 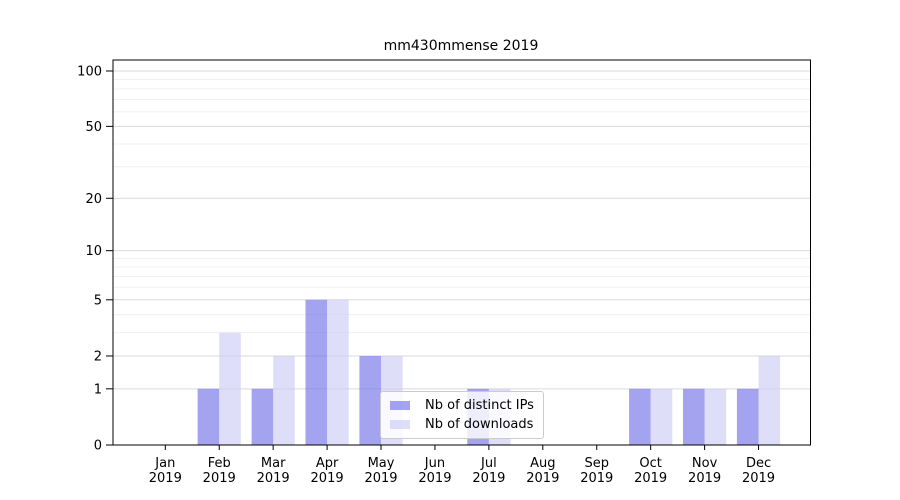 I want to click on bar-oct-downloads, so click(x=661, y=416).